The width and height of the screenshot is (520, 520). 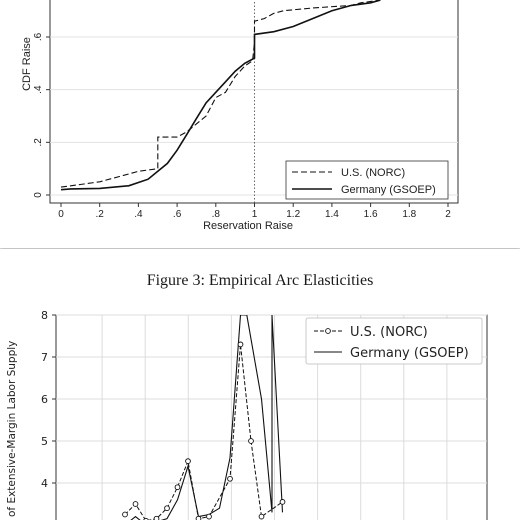 What do you see at coordinates (12, 429) in the screenshot?
I see `y-axis-label: of Extensive-Margin Labor Supply` at bounding box center [12, 429].